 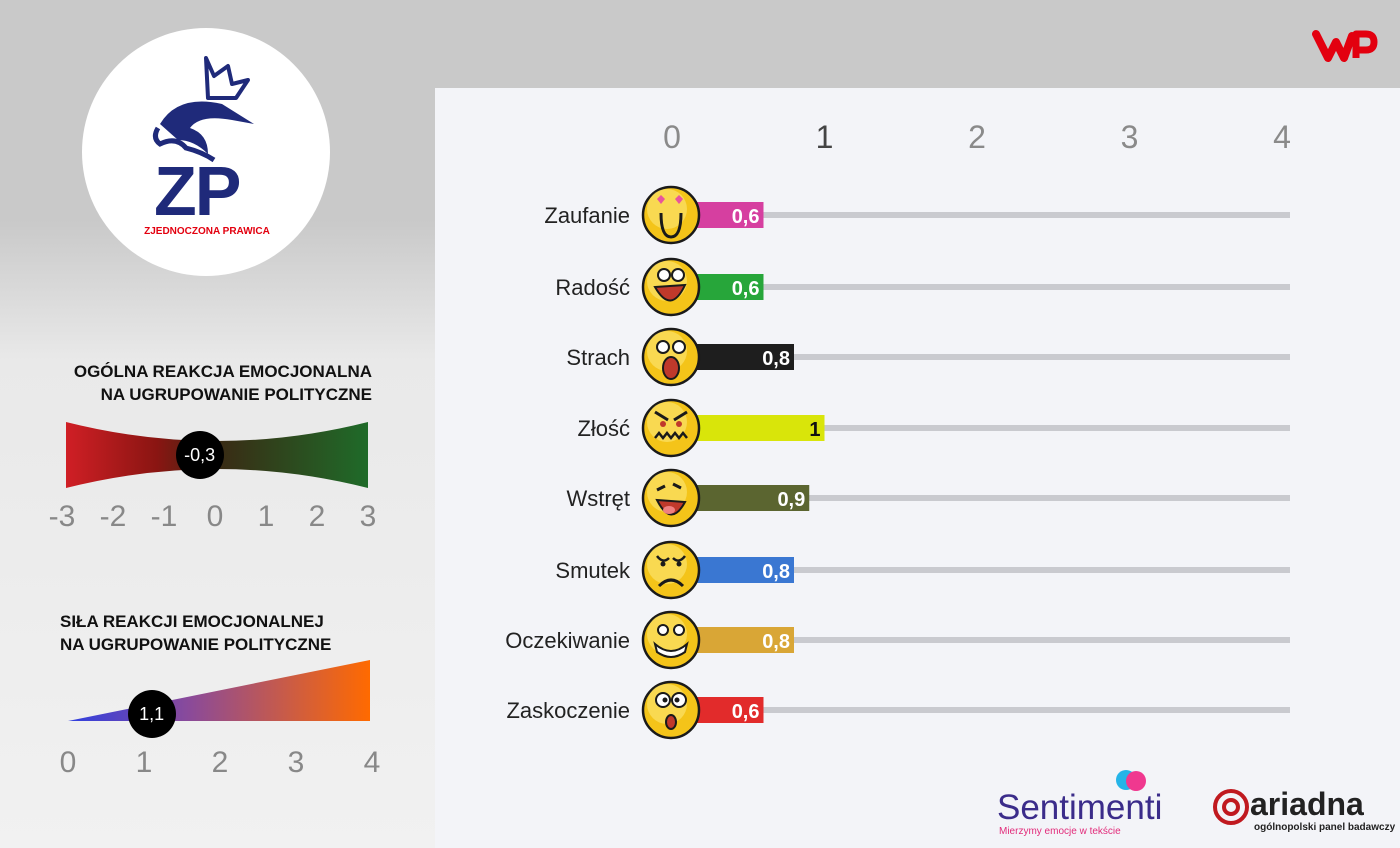 I want to click on bar-value-label: 1, so click(x=814, y=430).